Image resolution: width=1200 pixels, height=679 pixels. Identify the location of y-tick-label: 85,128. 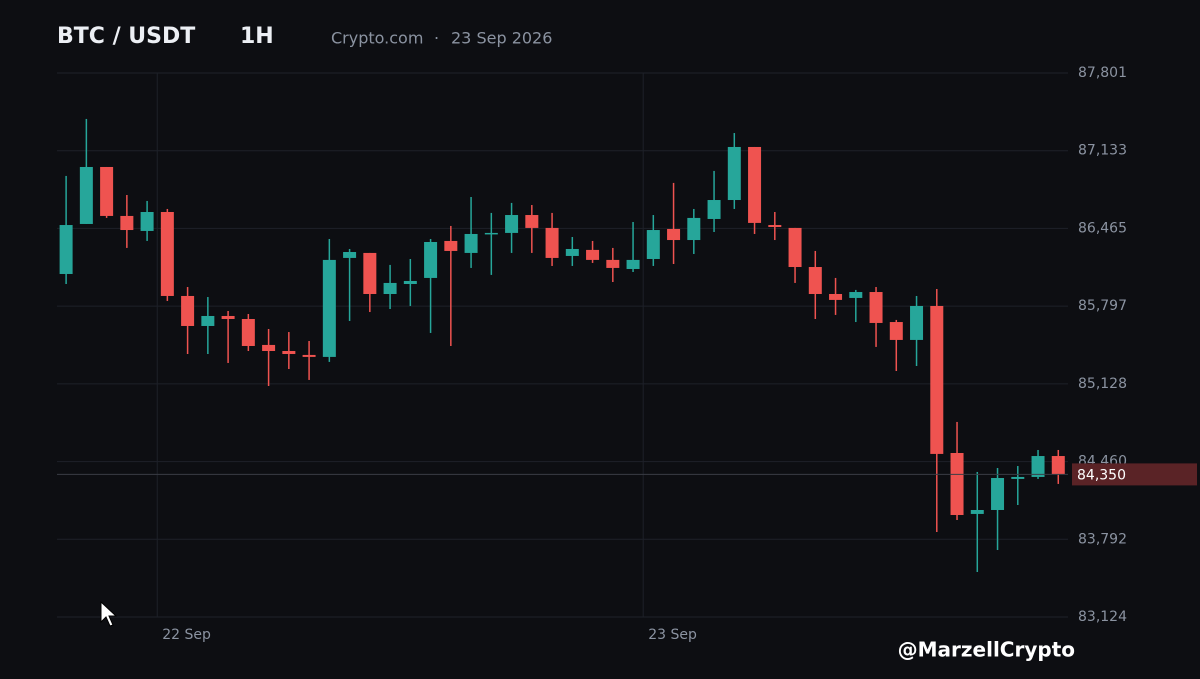
(1102, 384).